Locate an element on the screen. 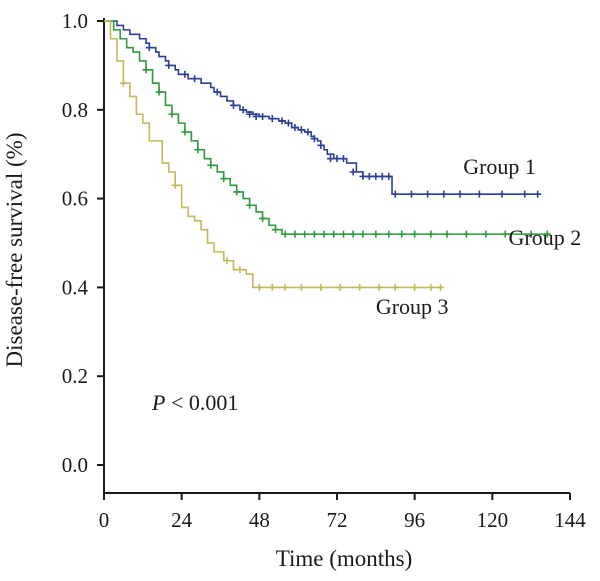 The width and height of the screenshot is (600, 581). y-tick-label: 1.0 is located at coordinates (75, 21).